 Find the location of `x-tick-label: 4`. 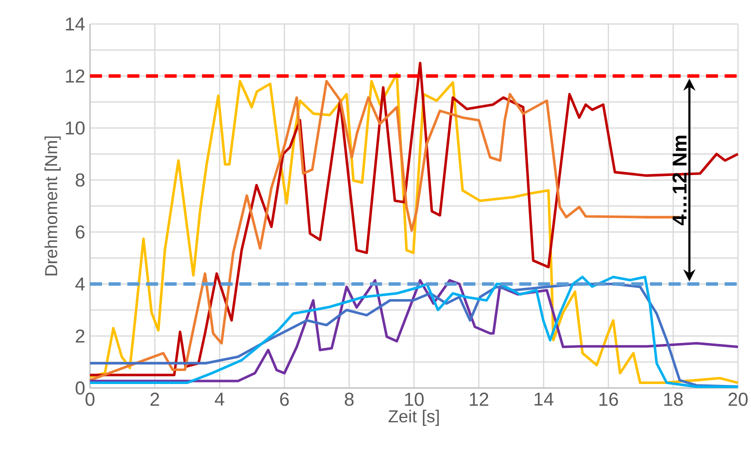

x-tick-label: 4 is located at coordinates (219, 399).